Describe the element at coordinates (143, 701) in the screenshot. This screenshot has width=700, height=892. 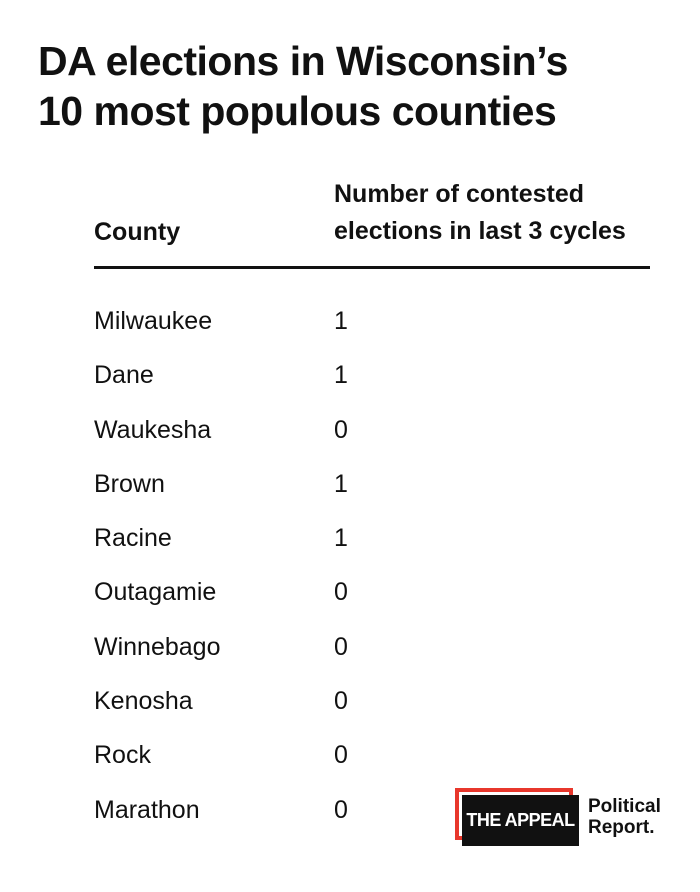
I see `cell-county: Kenosha` at that location.